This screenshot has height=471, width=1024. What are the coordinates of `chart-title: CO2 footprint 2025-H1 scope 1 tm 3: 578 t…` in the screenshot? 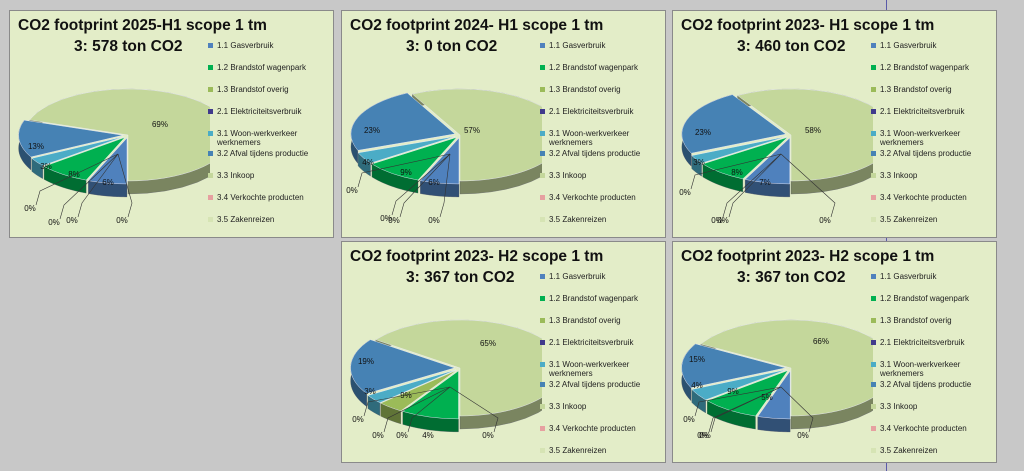 It's located at (168, 36).